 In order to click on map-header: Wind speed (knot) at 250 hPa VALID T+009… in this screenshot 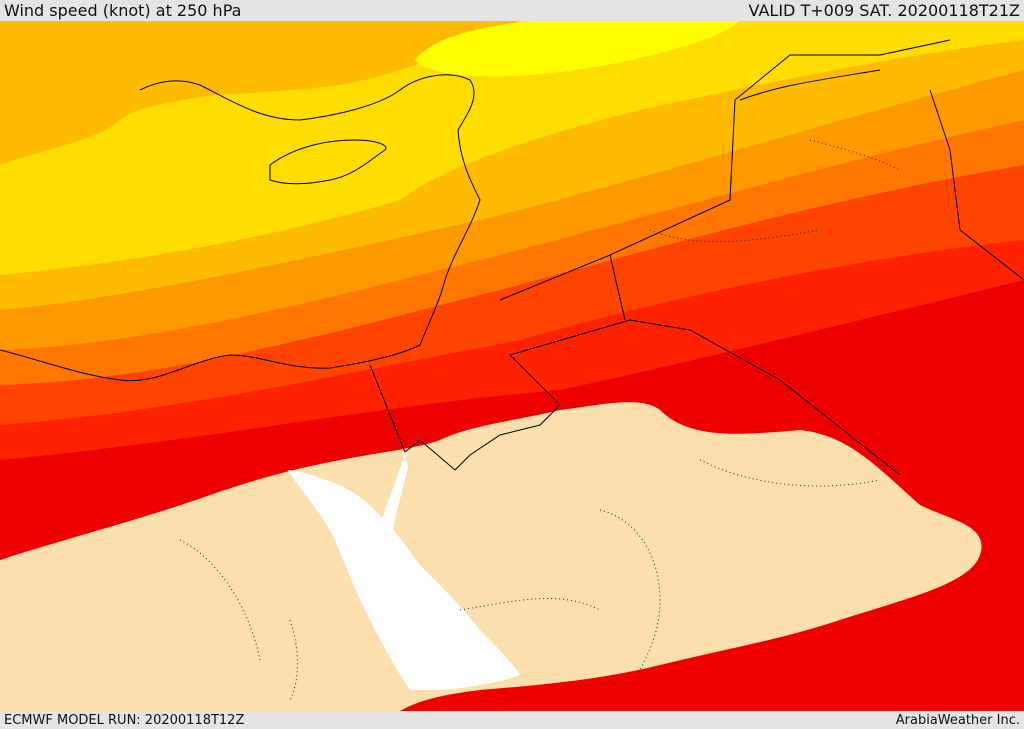, I will do `click(512, 10)`.